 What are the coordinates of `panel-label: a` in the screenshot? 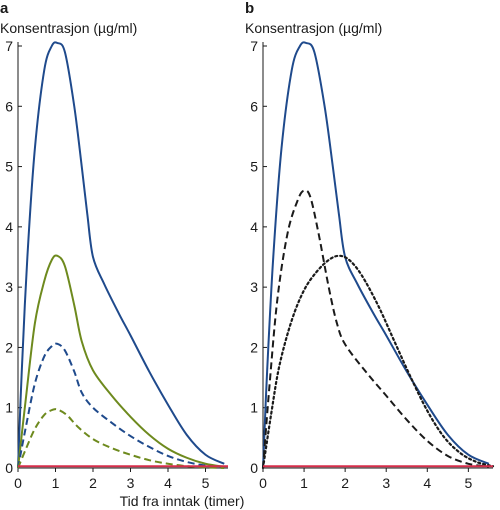 It's located at (4, 8).